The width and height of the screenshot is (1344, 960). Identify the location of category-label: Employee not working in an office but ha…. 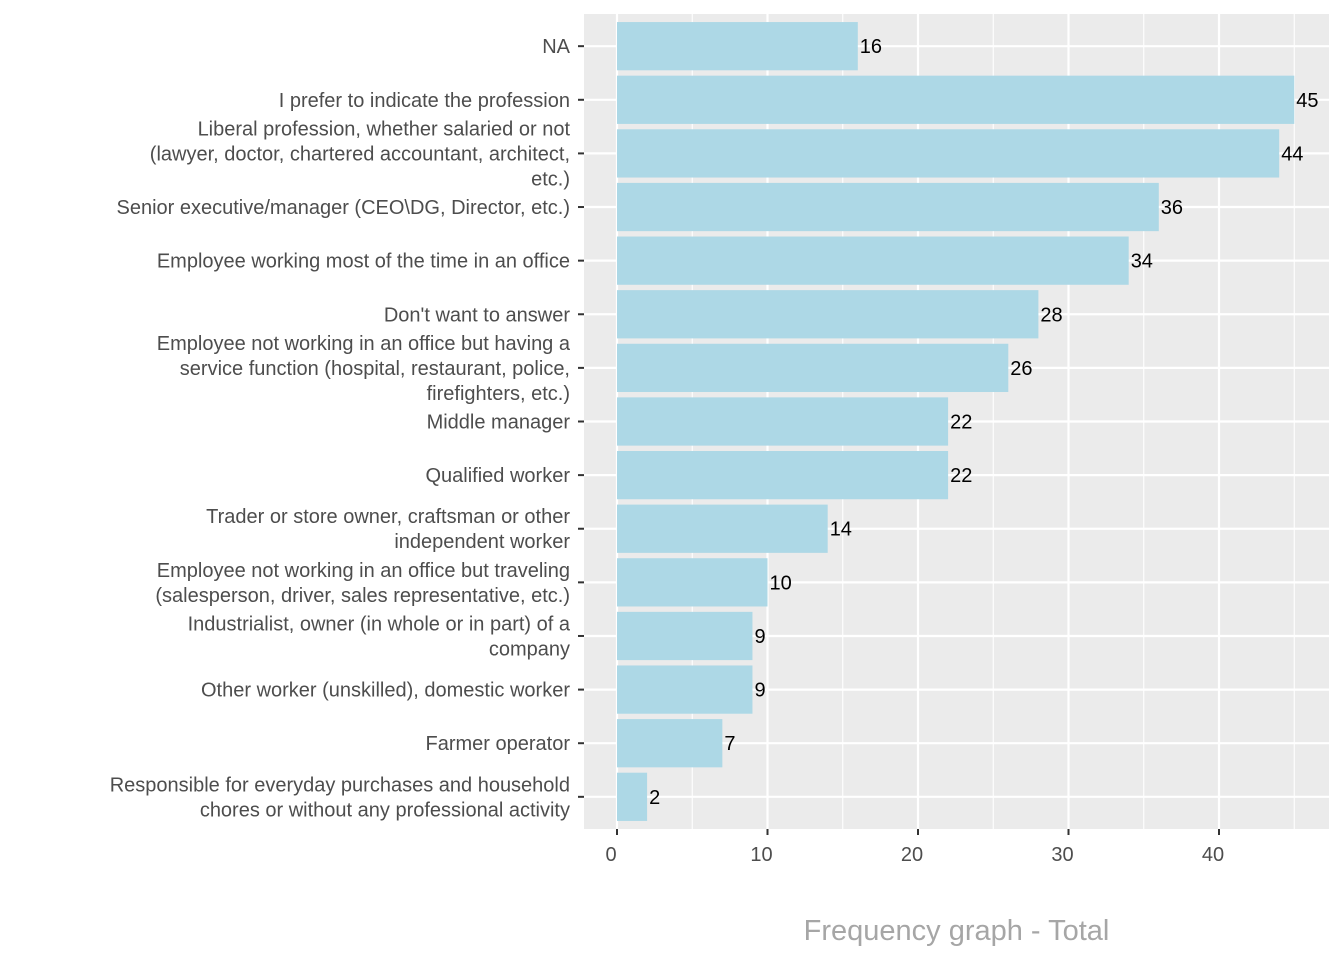
(364, 344).